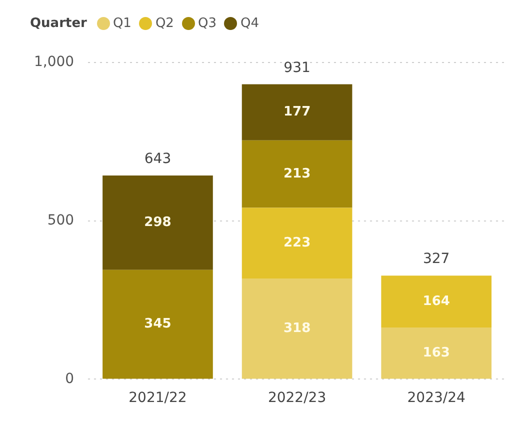 Image resolution: width=526 pixels, height=422 pixels. Describe the element at coordinates (69, 378) in the screenshot. I see `y-tick-label: 0` at that location.